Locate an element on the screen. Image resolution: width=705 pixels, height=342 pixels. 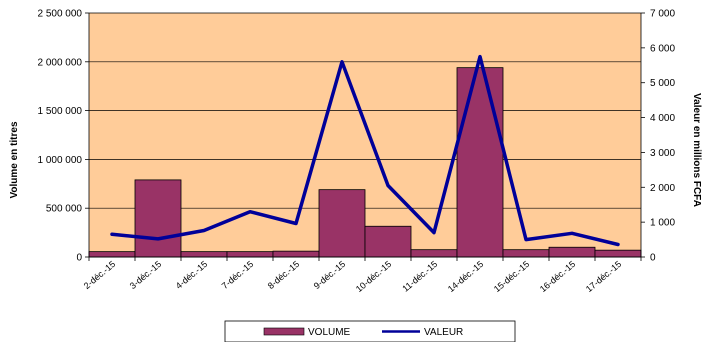
right-tick-label: 6 000 is located at coordinates (662, 48).